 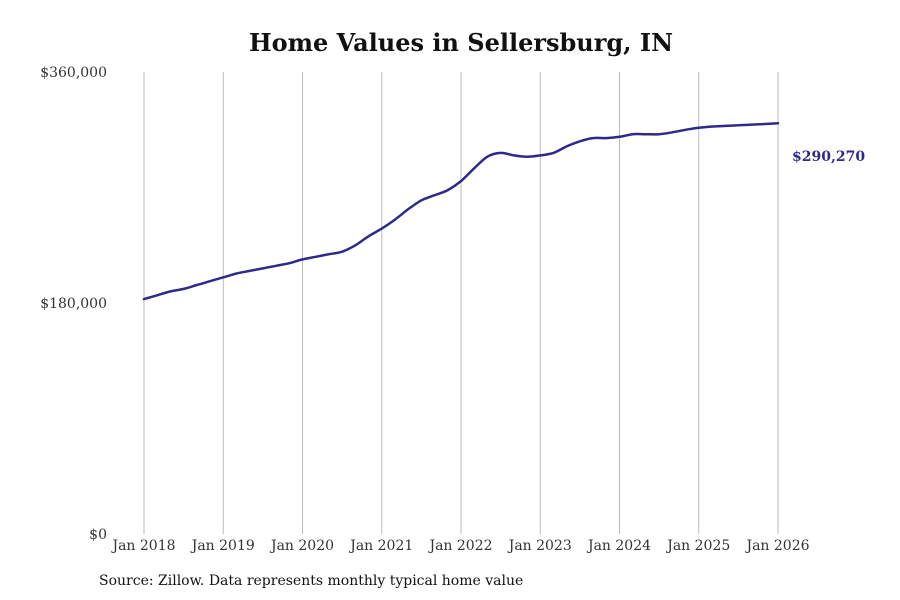 What do you see at coordinates (618, 546) in the screenshot?
I see `x-tick-label: Jan 2024` at bounding box center [618, 546].